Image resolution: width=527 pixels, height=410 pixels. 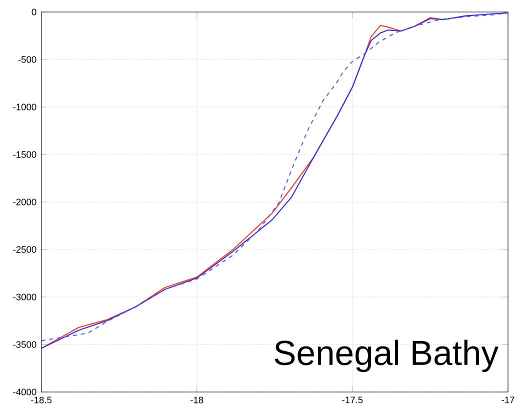 What do you see at coordinates (24, 392) in the screenshot?
I see `y-tick-label: -4000` at bounding box center [24, 392].